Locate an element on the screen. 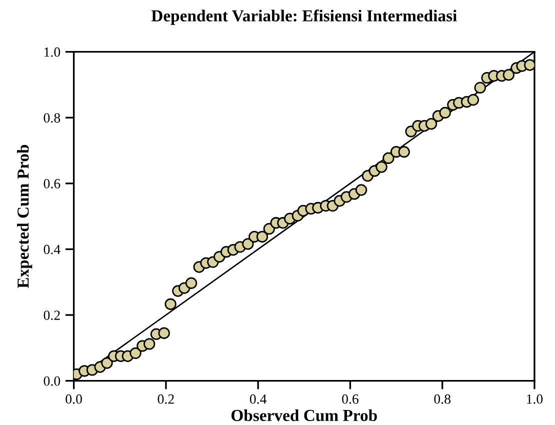 The image size is (555, 425). x-axis-title: Observed Cum Prob is located at coordinates (304, 415).